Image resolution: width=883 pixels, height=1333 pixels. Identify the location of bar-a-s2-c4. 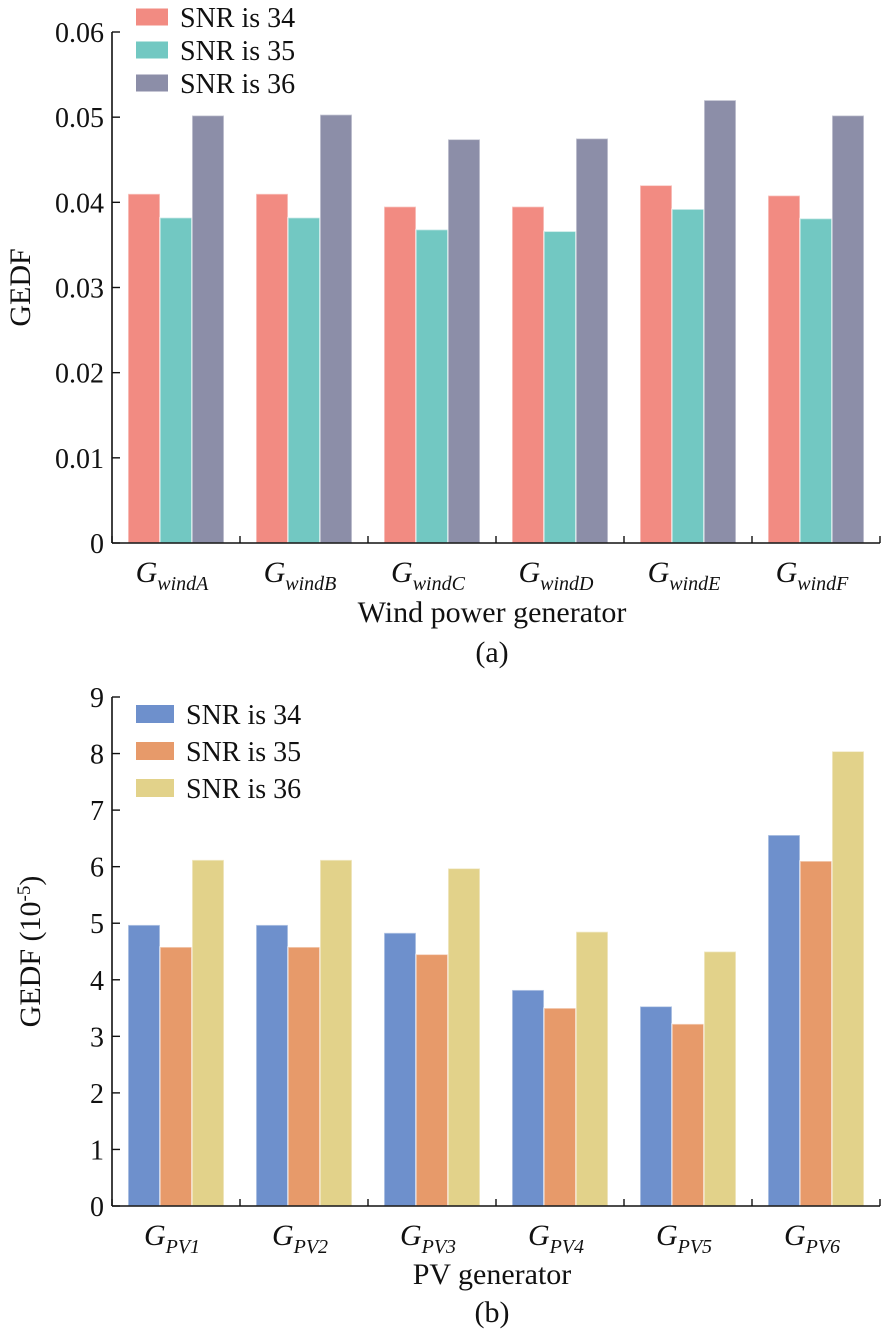
(560, 387).